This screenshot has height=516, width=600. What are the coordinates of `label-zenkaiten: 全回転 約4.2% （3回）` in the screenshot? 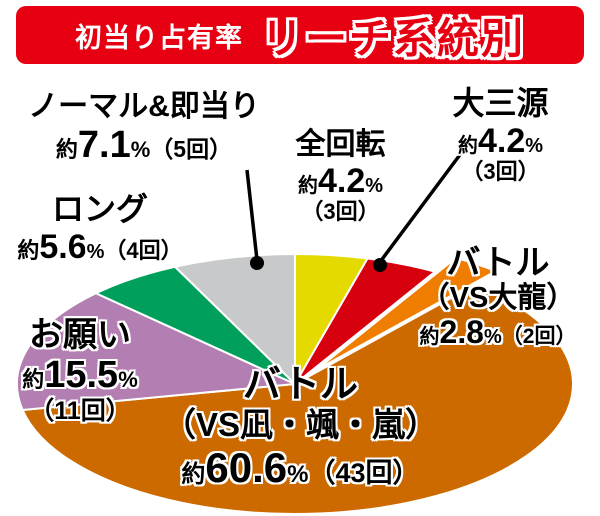 It's located at (340, 176).